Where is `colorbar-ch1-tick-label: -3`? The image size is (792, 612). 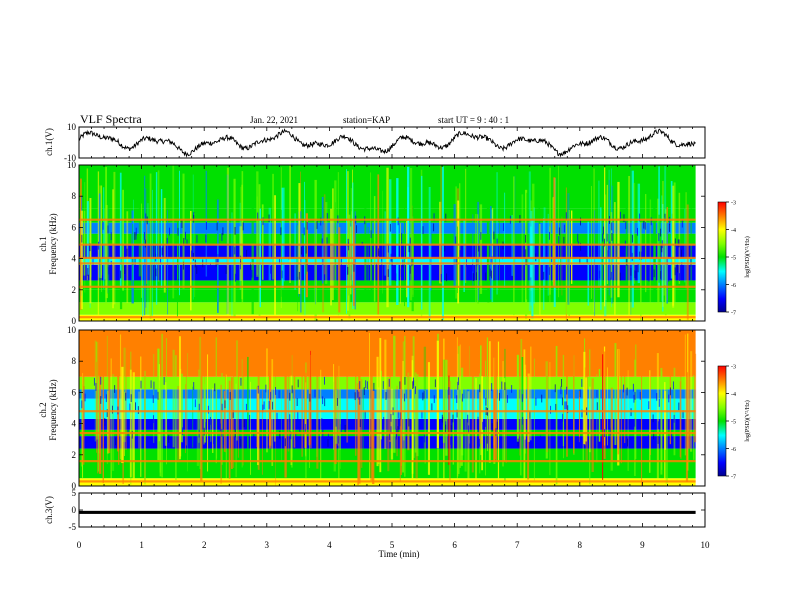
colorbar-ch1-tick-label: -3 is located at coordinates (733, 204).